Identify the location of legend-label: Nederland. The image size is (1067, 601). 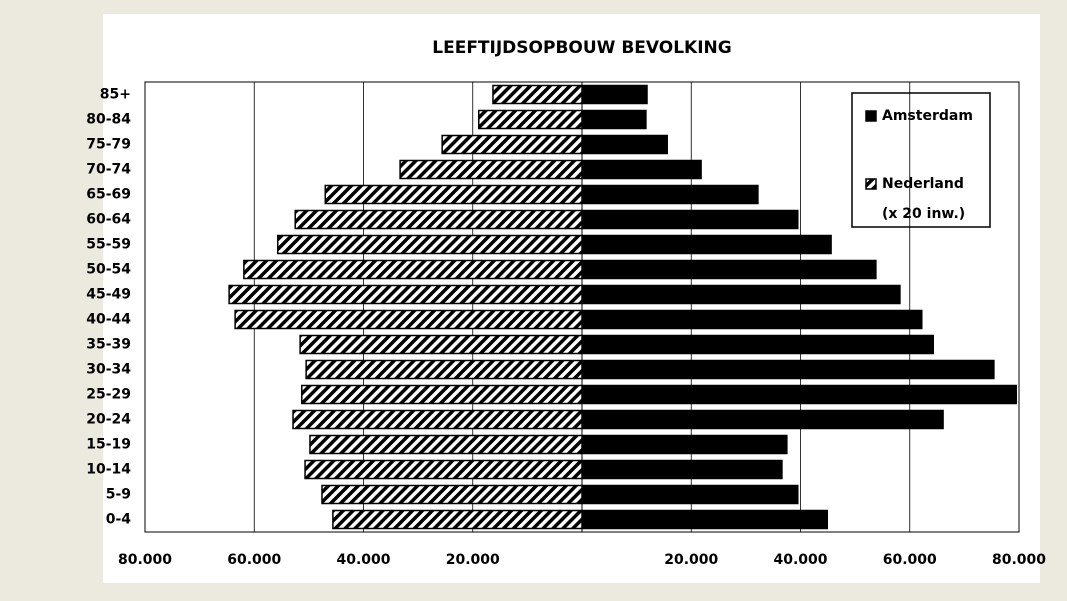
(923, 184).